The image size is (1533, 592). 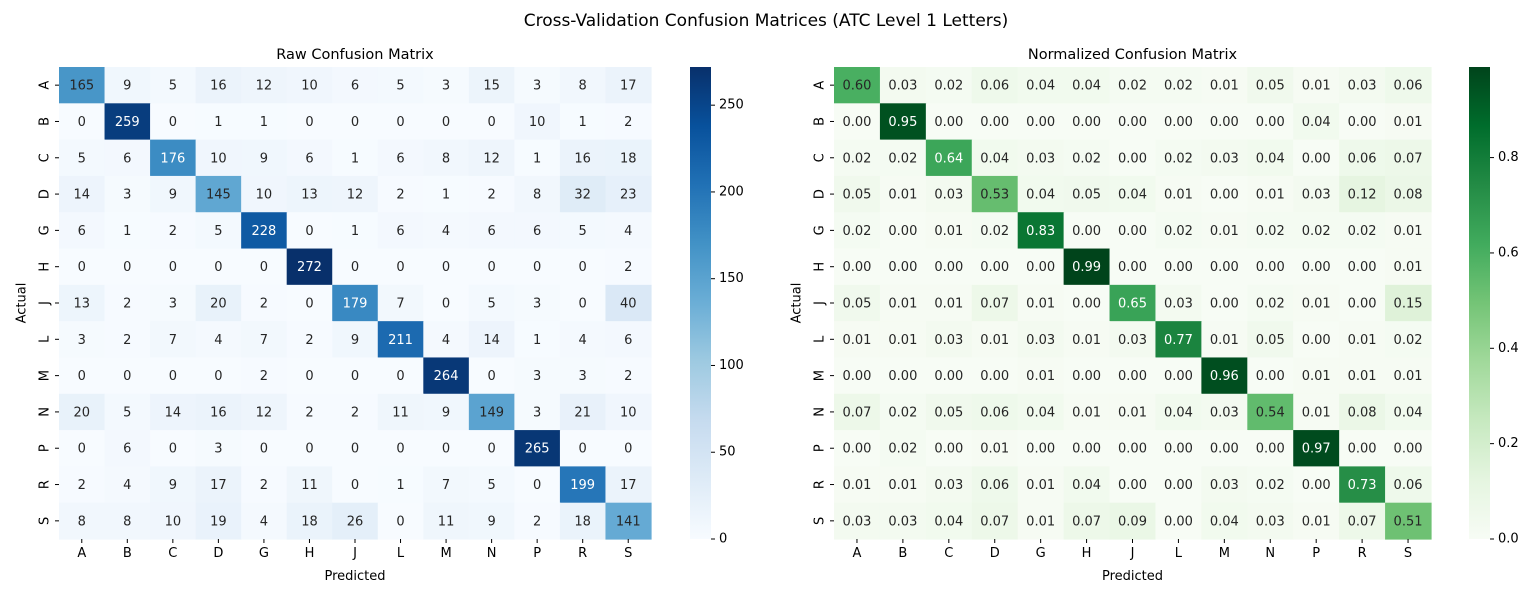 What do you see at coordinates (1087, 553) in the screenshot?
I see `x-tick-label: H` at bounding box center [1087, 553].